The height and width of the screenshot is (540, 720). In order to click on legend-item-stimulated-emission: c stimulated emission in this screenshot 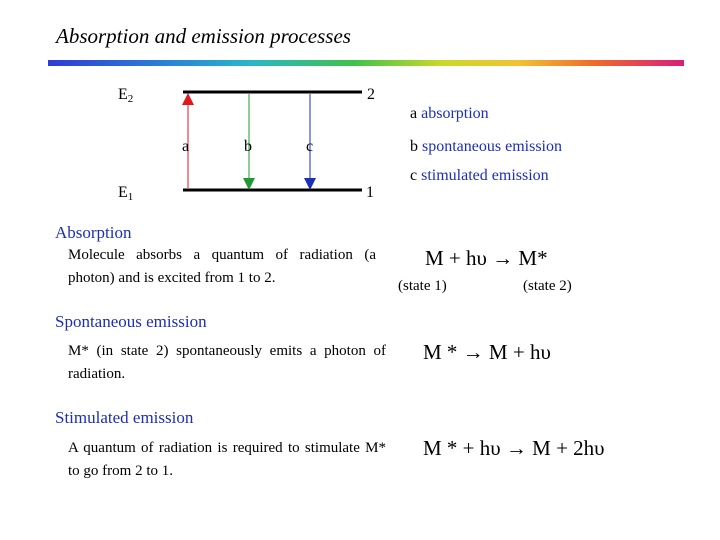, I will do `click(479, 176)`.